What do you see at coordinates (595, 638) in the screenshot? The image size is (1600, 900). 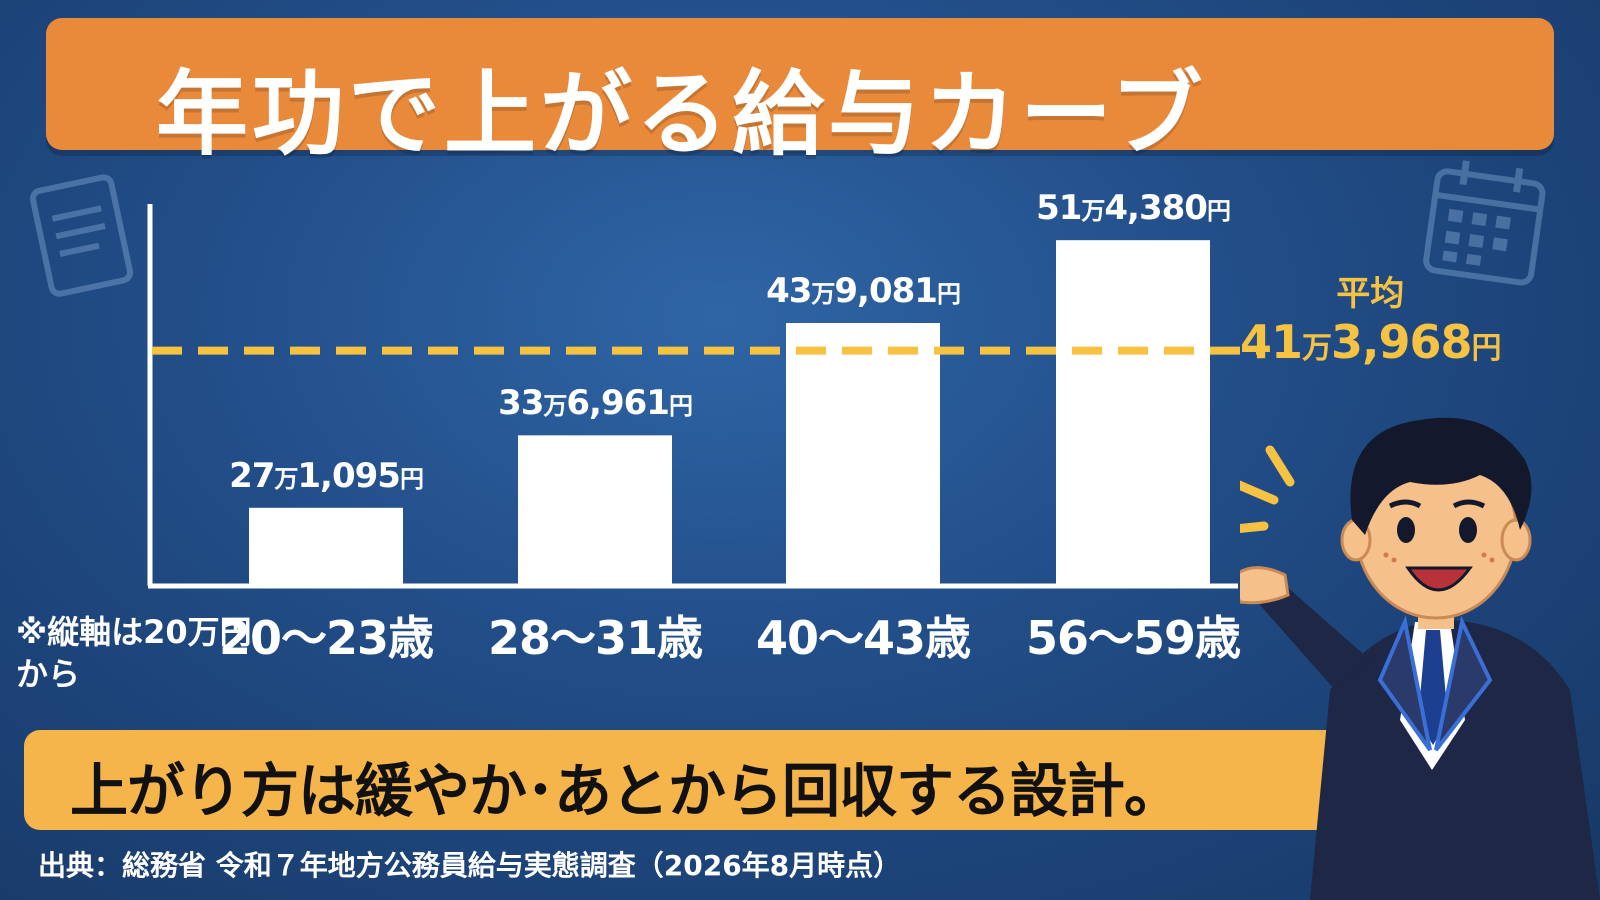 I see `category-label: 28～31歳` at bounding box center [595, 638].